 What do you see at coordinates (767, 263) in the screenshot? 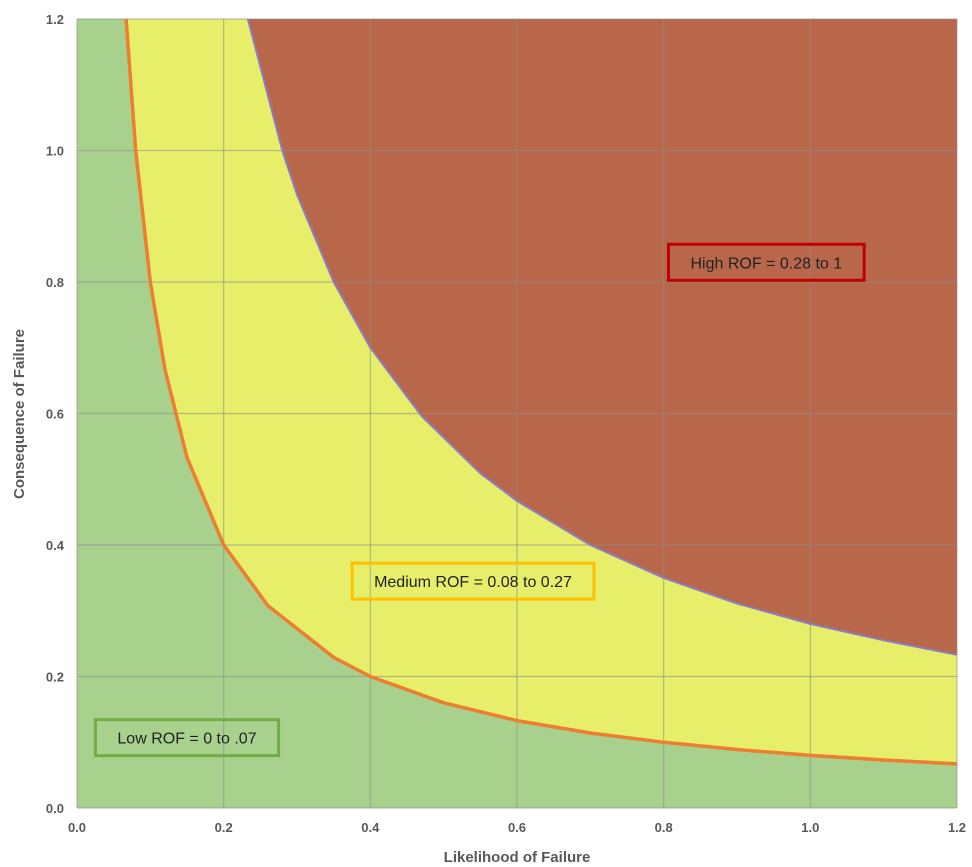
I see `high-rof-label-text: High ROF = 0.28 to 1` at bounding box center [767, 263].